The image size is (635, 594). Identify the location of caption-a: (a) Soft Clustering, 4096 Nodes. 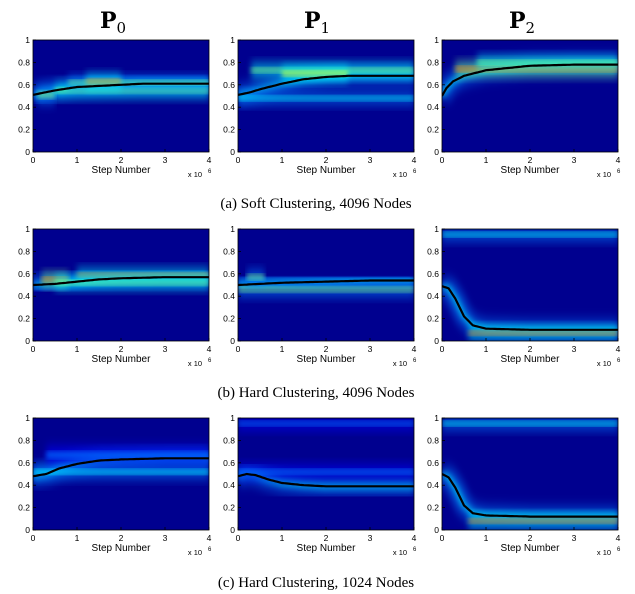
(315, 204).